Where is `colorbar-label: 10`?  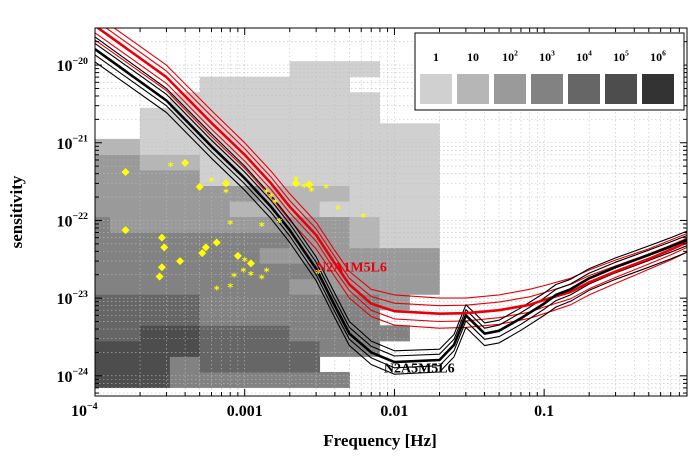
colorbar-label: 10 is located at coordinates (473, 57).